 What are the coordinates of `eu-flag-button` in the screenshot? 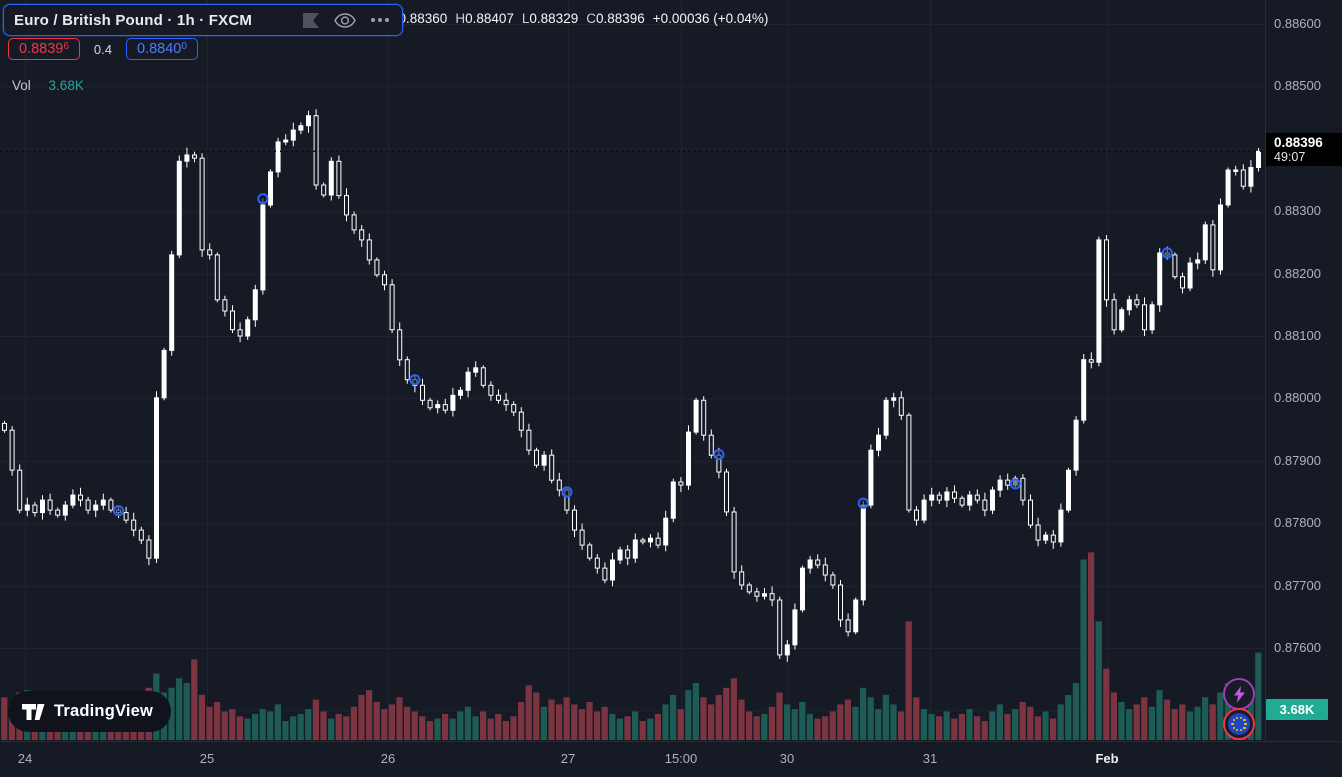 It's located at (1239, 724).